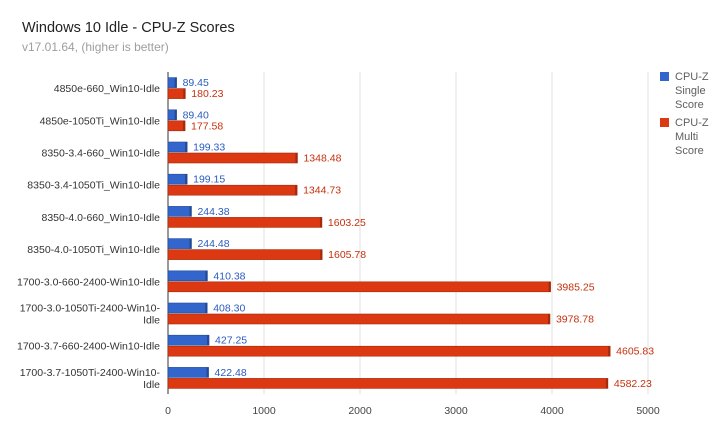 The width and height of the screenshot is (720, 443). I want to click on value-label-multi: 4582.23, so click(633, 384).